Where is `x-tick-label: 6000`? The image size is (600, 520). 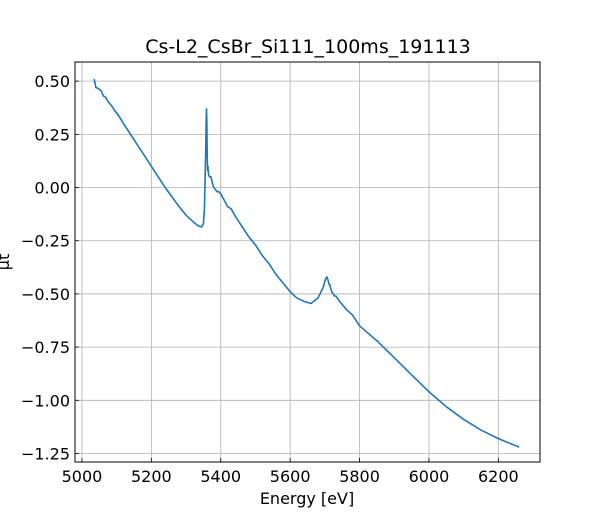
x-tick-label: 6000 is located at coordinates (429, 476).